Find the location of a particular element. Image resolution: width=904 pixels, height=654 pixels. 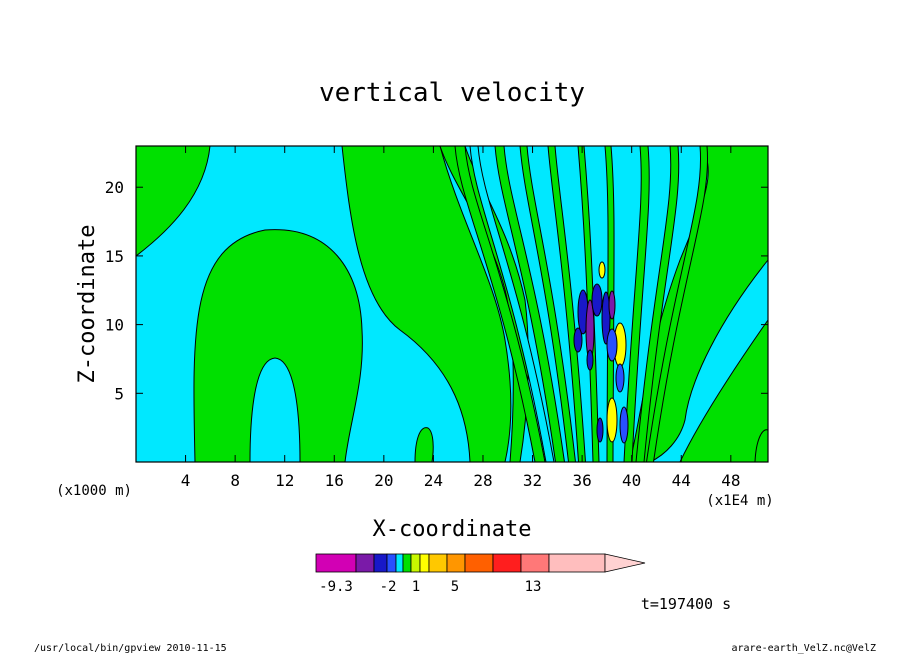

x-tick-label: 24 is located at coordinates (433, 480).